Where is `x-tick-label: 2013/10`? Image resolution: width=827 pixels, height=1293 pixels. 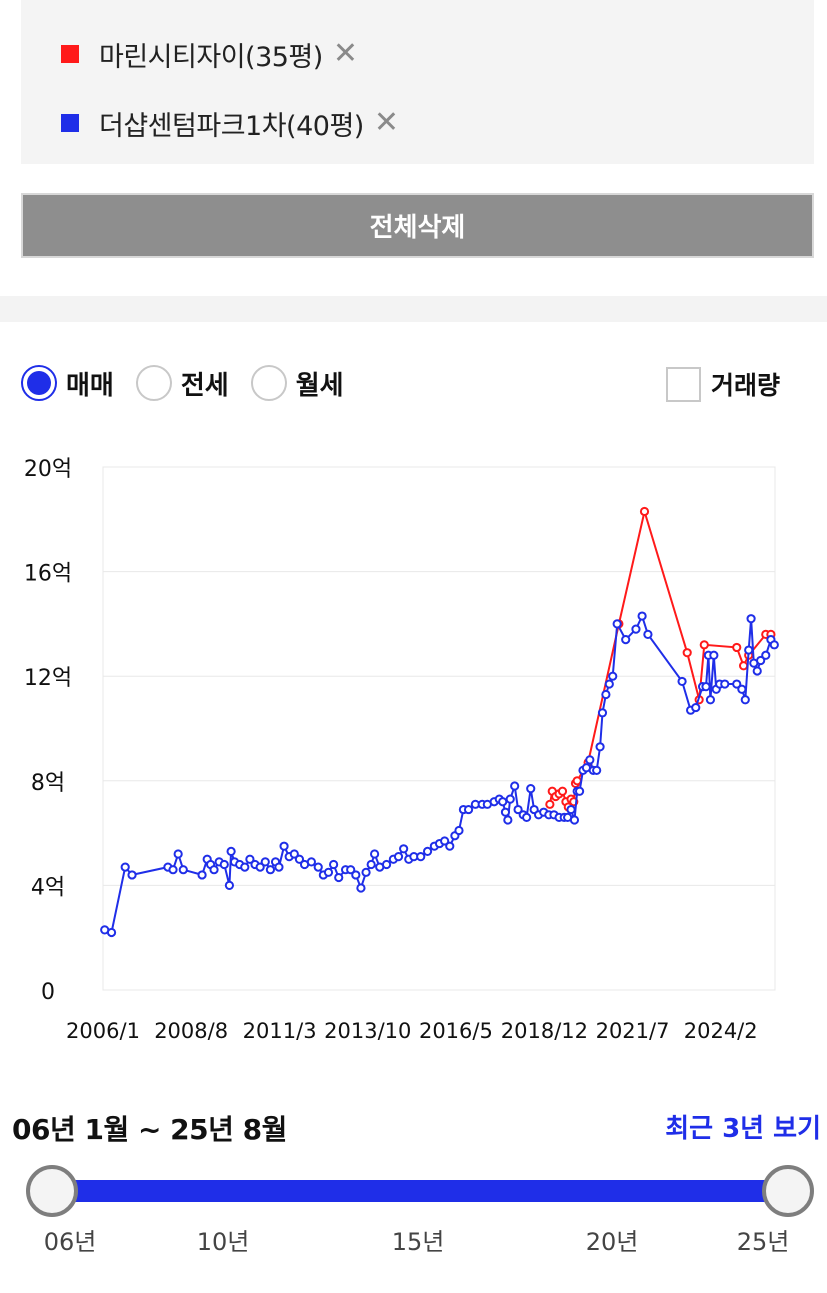
x-tick-label: 2013/10 is located at coordinates (367, 1031).